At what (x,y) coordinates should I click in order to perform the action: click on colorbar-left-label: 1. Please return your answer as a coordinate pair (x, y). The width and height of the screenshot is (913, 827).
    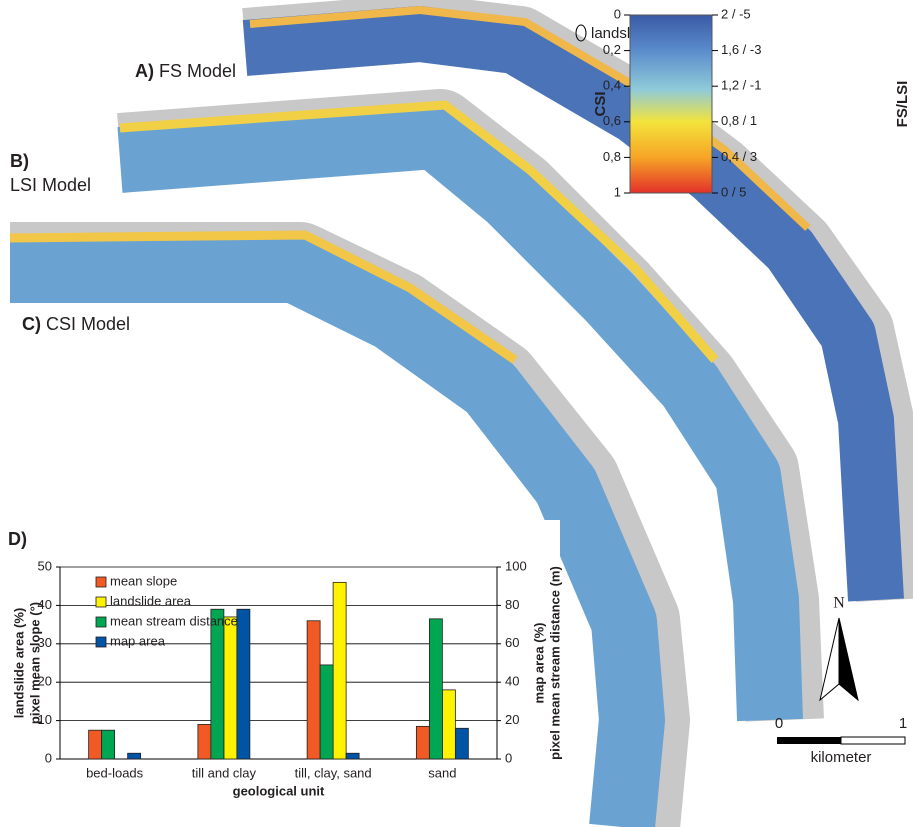
    Looking at the image, I should click on (617, 191).